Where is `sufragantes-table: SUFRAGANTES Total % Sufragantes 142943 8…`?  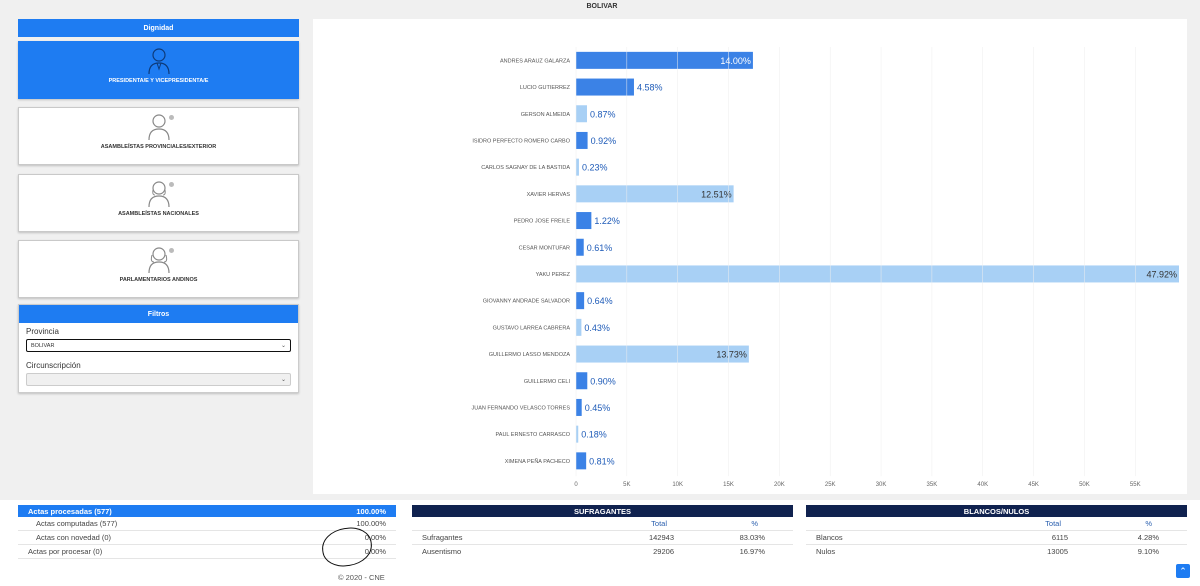 sufragantes-table: SUFRAGANTES Total % Sufragantes 142943 8… is located at coordinates (602, 531).